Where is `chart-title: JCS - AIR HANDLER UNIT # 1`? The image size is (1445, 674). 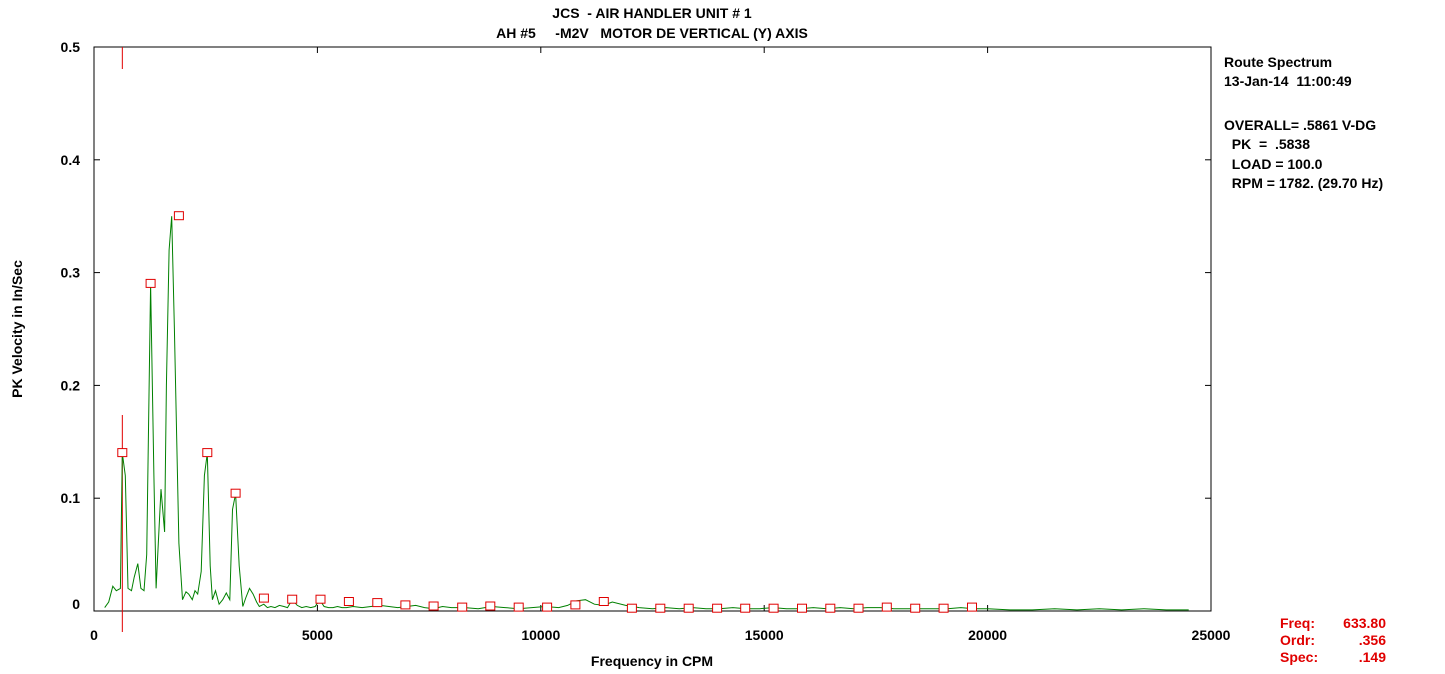
chart-title: JCS - AIR HANDLER UNIT # 1 is located at coordinates (652, 13).